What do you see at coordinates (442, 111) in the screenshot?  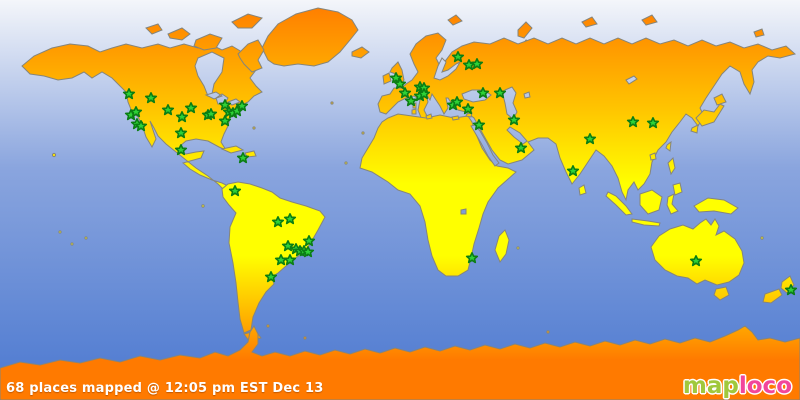 I see `mediterranean-islands` at bounding box center [442, 111].